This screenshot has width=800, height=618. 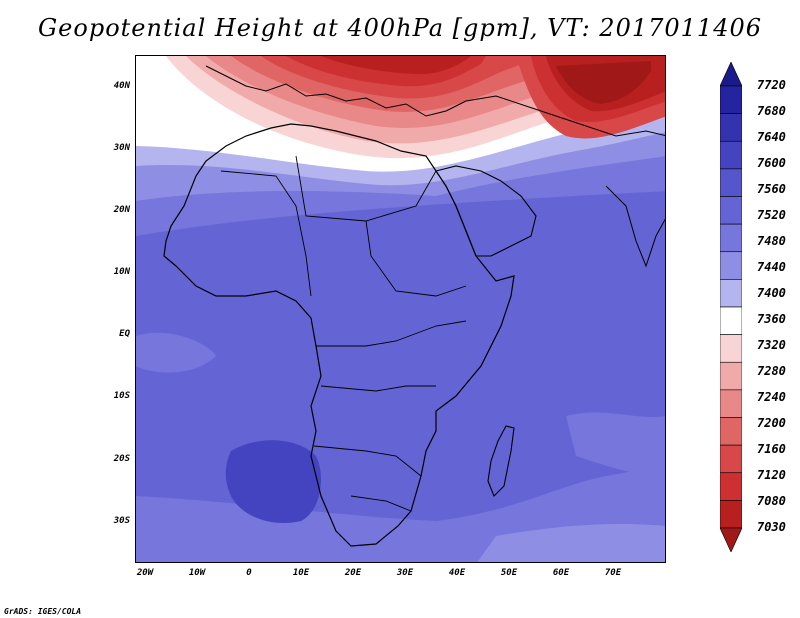 What do you see at coordinates (509, 573) in the screenshot?
I see `lon-label-50e: 50E` at bounding box center [509, 573].